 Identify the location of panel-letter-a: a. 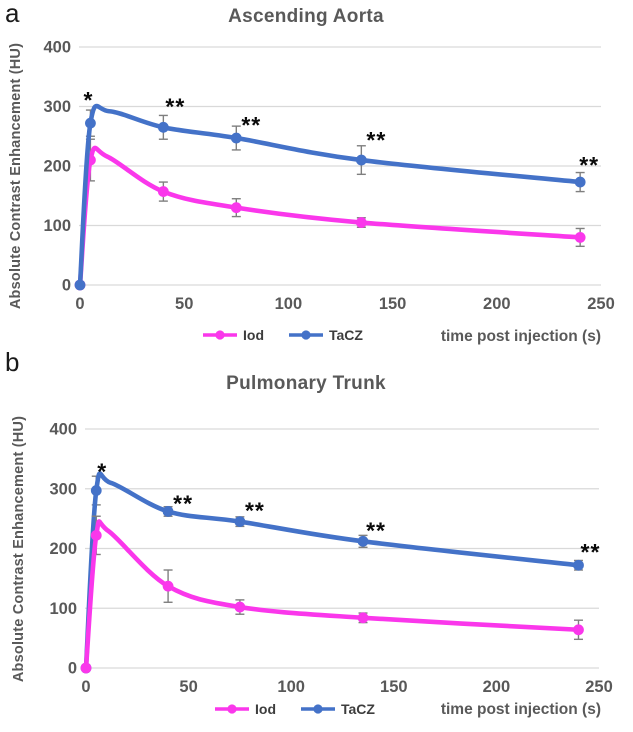
(12, 14).